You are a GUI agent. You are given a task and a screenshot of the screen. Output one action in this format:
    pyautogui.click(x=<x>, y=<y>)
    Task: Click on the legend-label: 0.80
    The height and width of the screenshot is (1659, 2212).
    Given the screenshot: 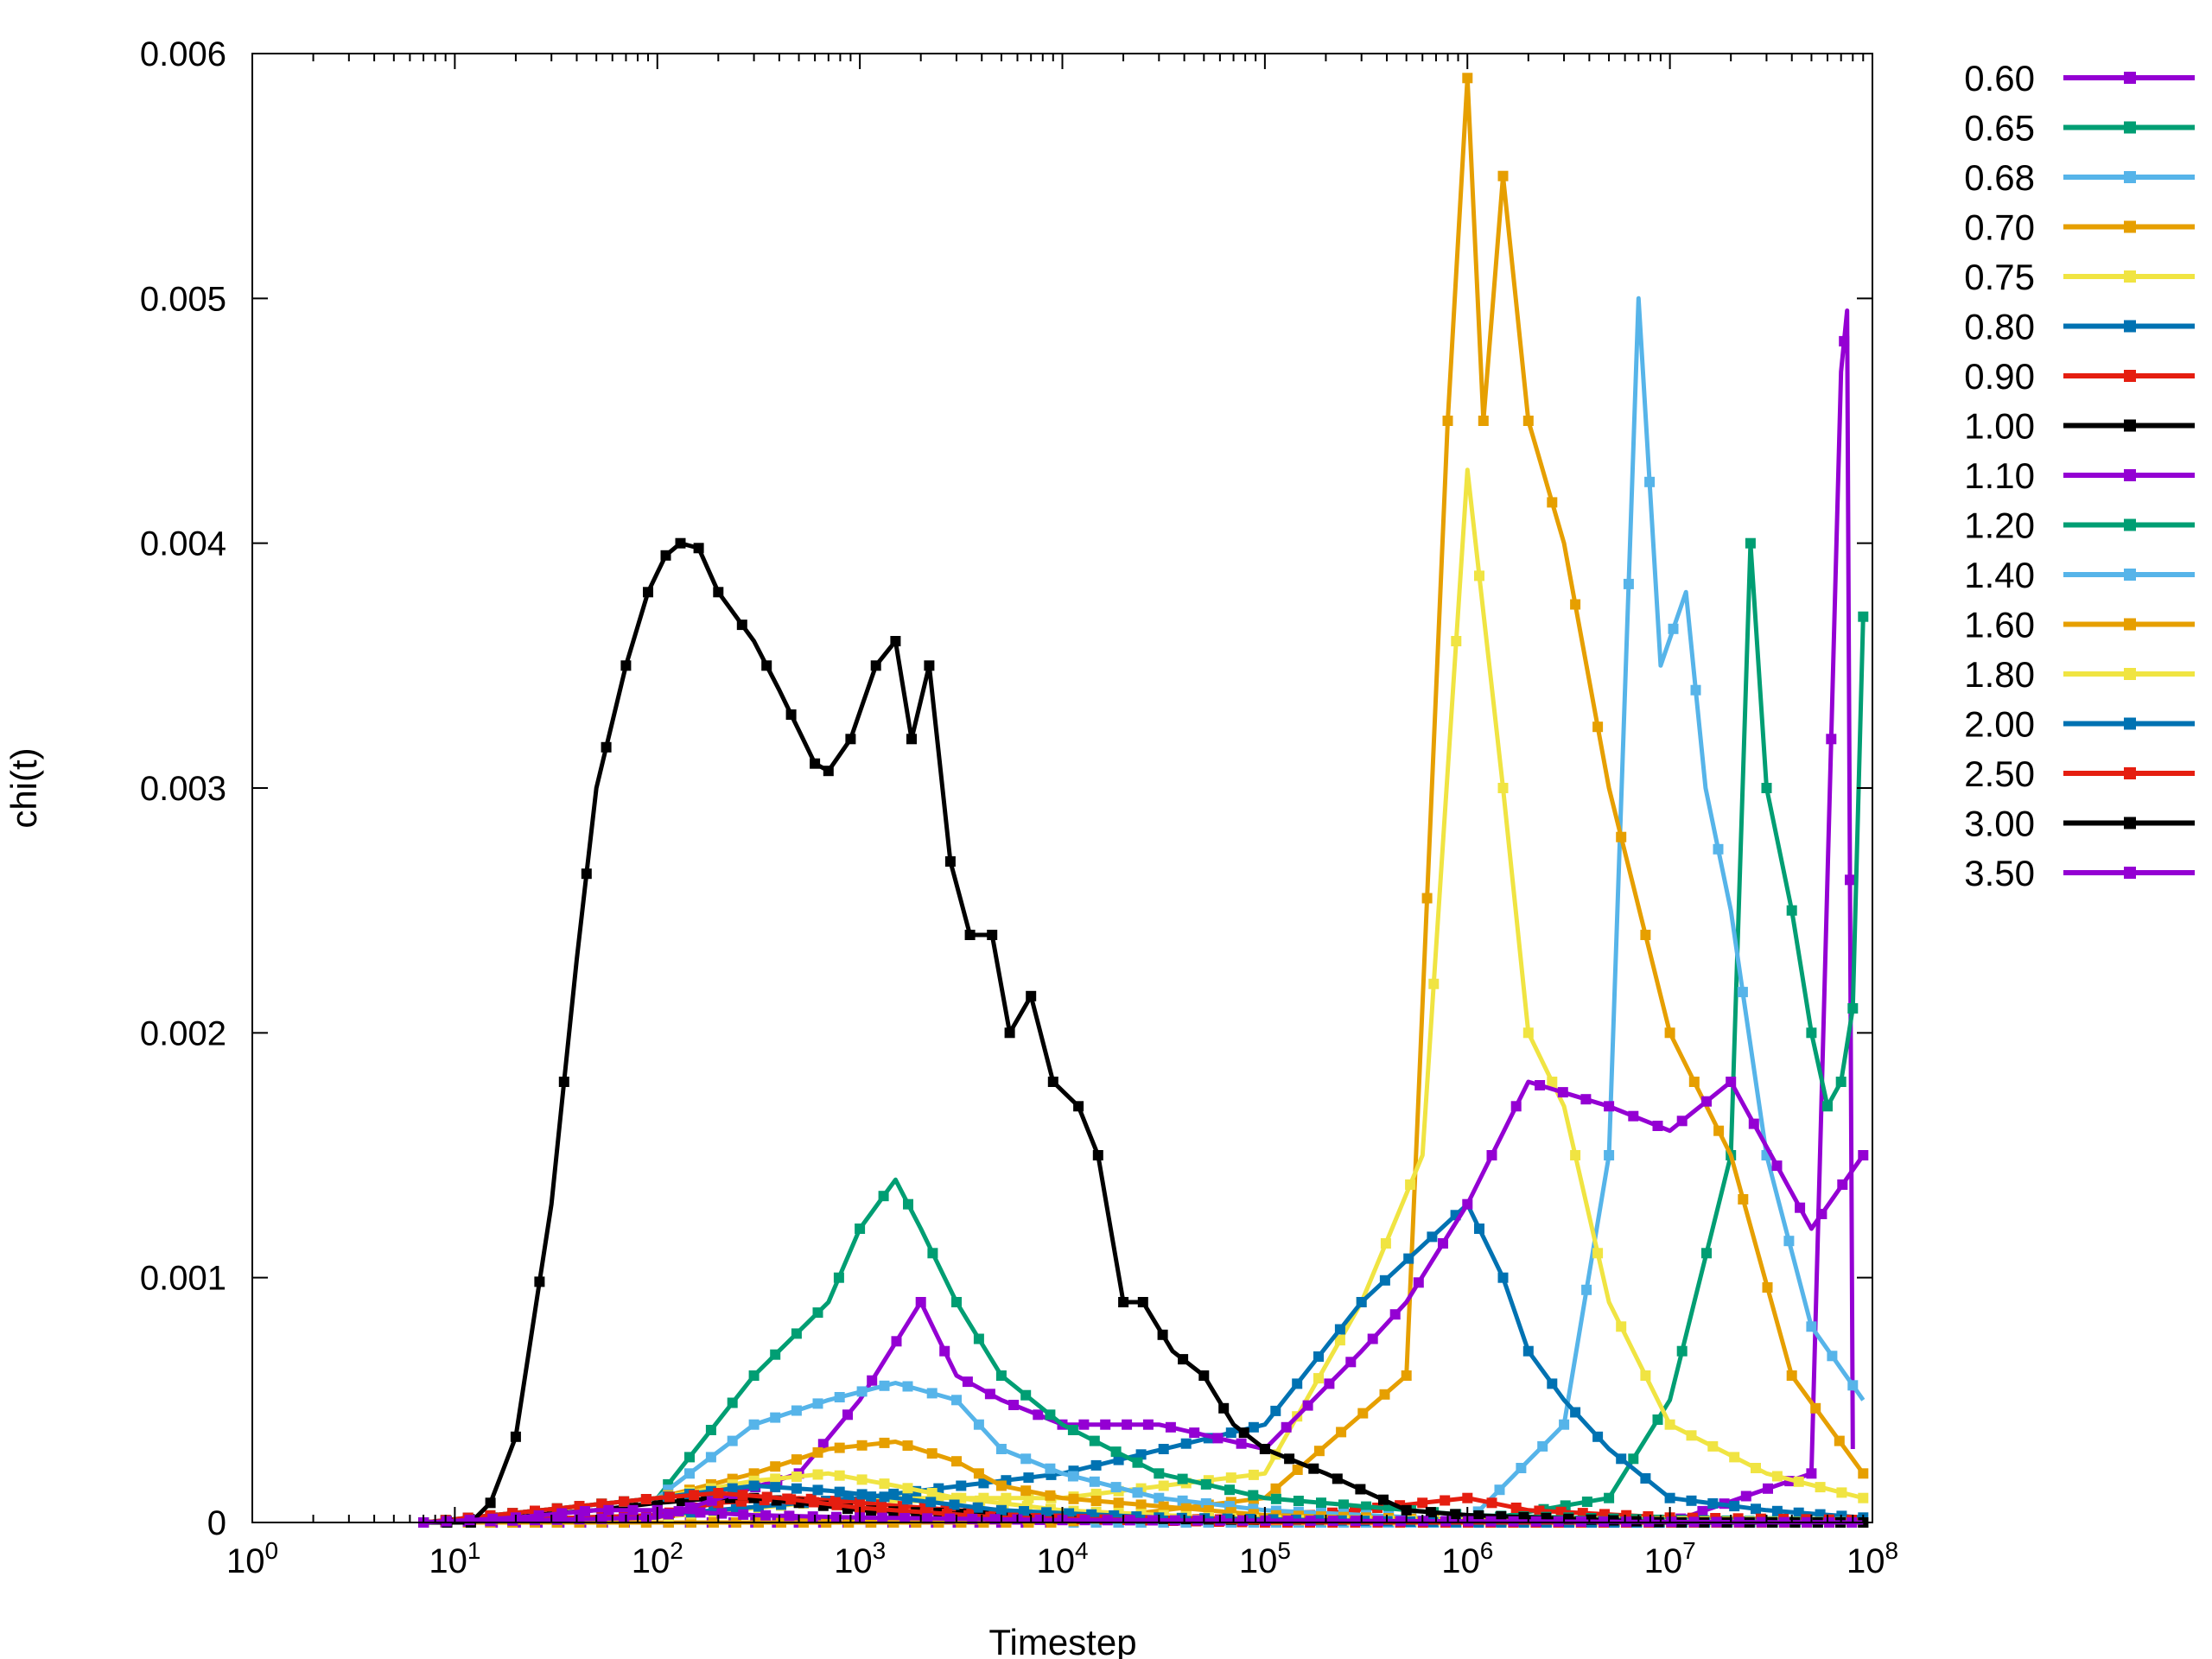 What is the action you would take?
    pyautogui.click(x=1999, y=327)
    